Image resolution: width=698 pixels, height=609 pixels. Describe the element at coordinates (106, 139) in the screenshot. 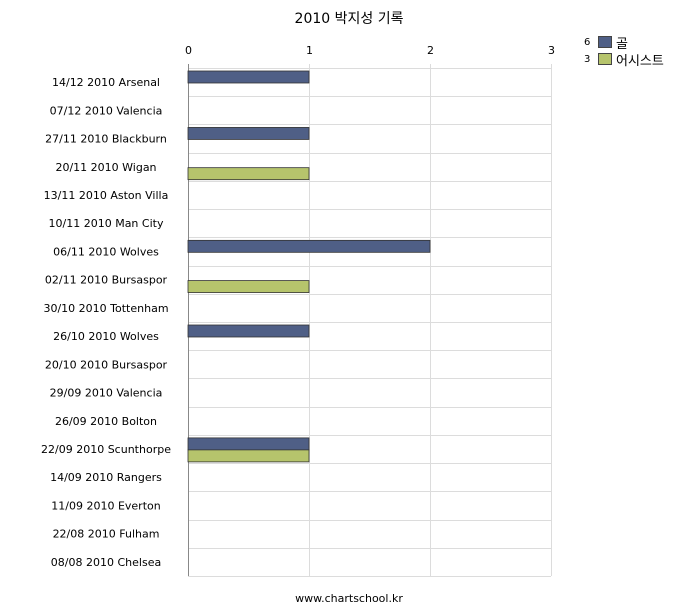

I see `y-category-label: 27/11 2010 Blackburn` at that location.